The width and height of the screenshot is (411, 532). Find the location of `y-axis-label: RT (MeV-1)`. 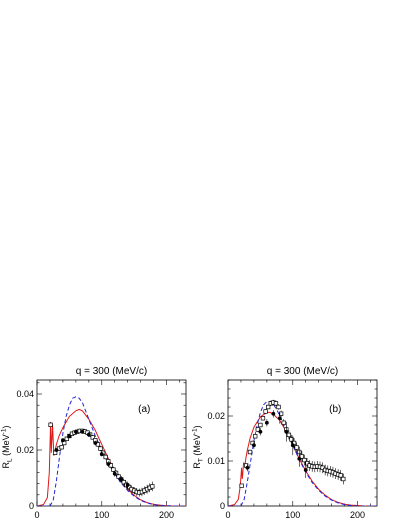

y-axis-label: RT (MeV-1) is located at coordinates (198, 446).